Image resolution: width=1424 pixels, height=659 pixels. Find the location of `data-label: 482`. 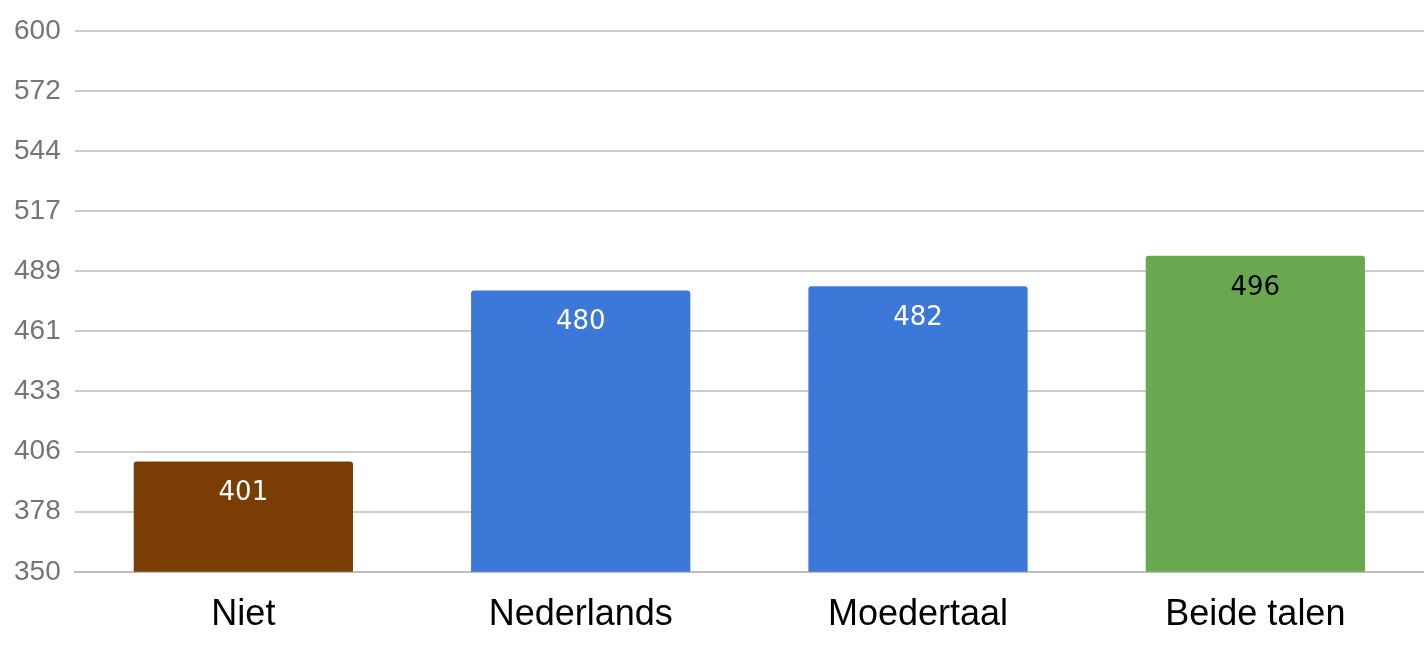

data-label: 482 is located at coordinates (918, 315).